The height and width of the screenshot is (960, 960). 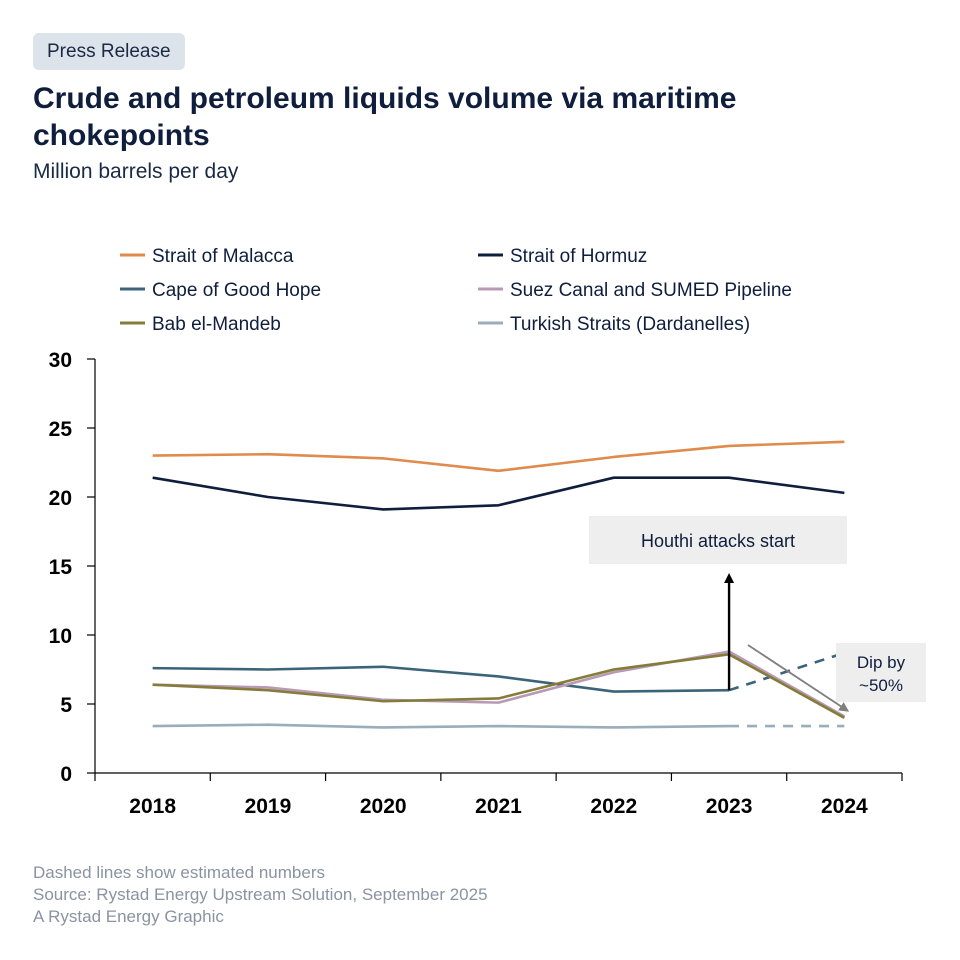 I want to click on x-tick-label: 2020, so click(x=383, y=806).